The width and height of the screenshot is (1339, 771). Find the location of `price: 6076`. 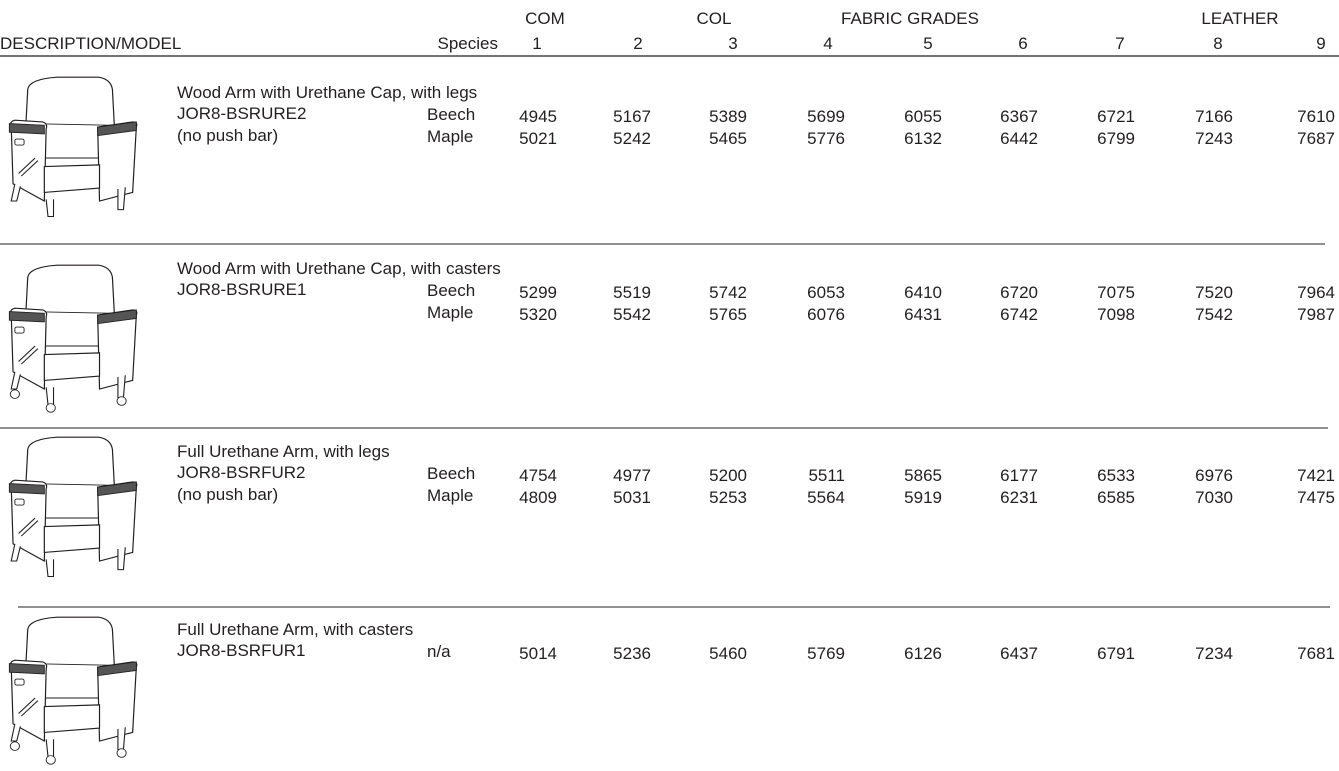

price: 6076 is located at coordinates (826, 314).